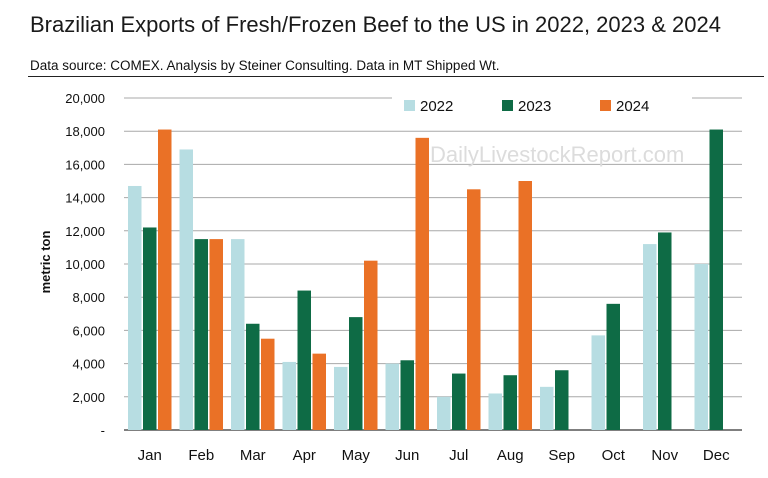 This screenshot has height=478, width=768. What do you see at coordinates (186, 289) in the screenshot?
I see `bar-2022-feb` at bounding box center [186, 289].